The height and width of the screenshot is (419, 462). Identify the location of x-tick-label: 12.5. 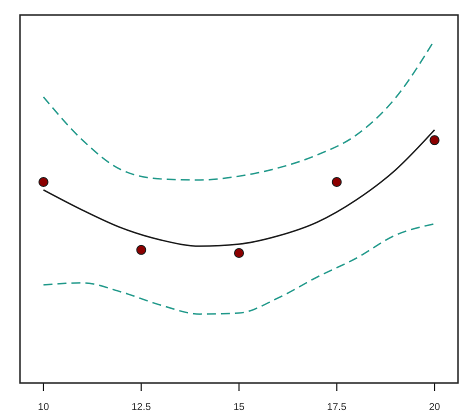
(142, 407).